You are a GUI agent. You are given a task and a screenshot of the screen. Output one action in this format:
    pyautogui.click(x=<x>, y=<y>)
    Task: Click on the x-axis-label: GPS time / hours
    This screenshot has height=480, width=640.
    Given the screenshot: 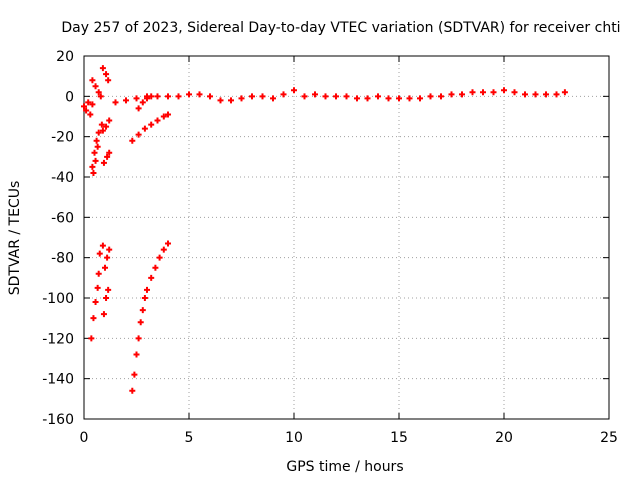 What is the action you would take?
    pyautogui.click(x=344, y=467)
    